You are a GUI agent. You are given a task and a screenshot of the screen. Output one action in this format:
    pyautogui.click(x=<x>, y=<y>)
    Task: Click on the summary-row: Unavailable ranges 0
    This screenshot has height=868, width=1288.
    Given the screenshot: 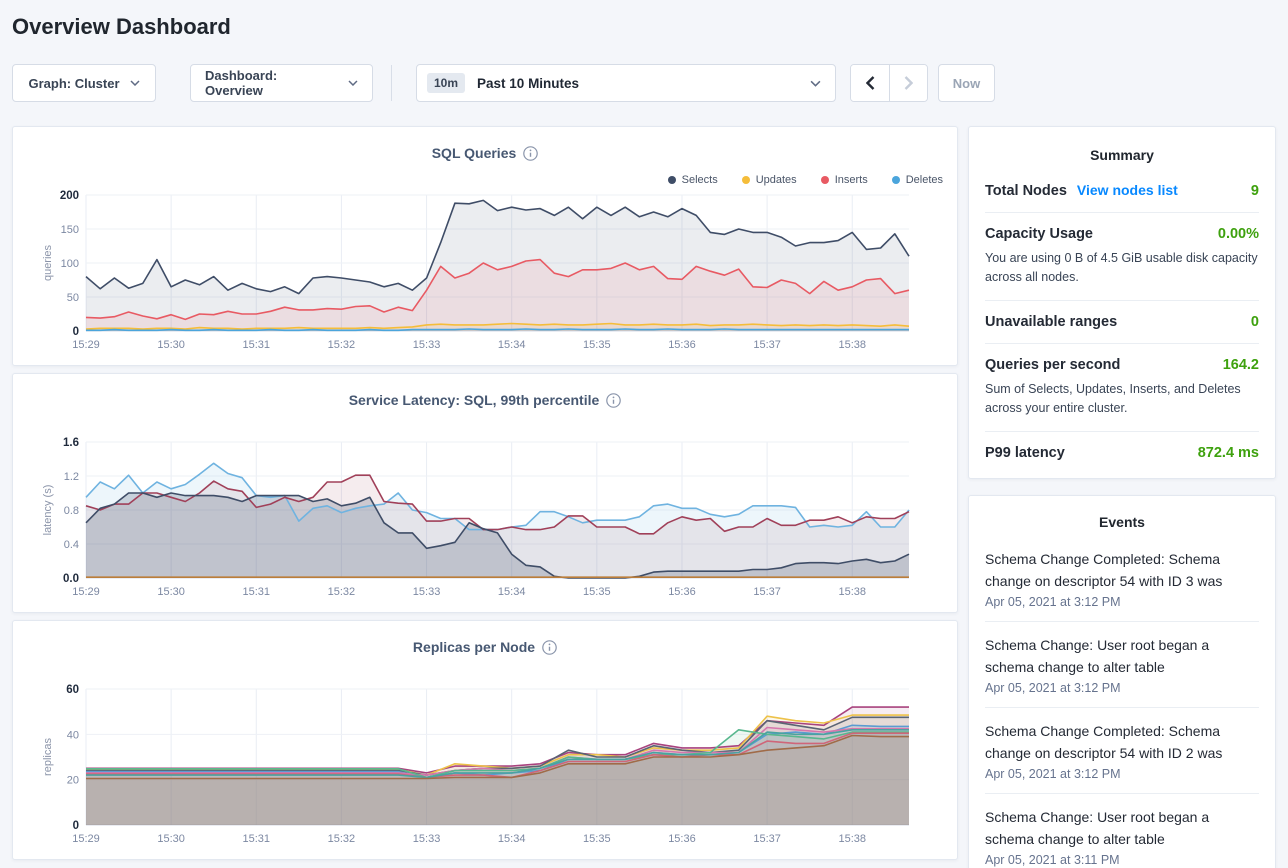 What is the action you would take?
    pyautogui.click(x=1122, y=322)
    